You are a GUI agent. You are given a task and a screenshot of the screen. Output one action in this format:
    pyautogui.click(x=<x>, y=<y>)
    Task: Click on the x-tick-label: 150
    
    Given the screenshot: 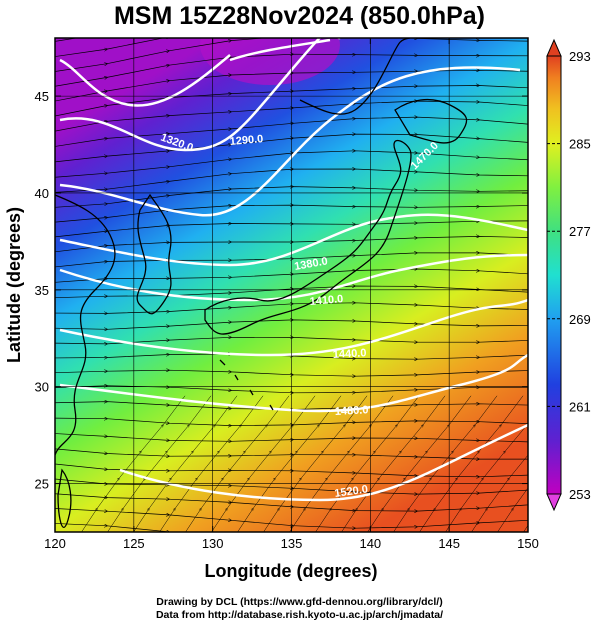 What is the action you would take?
    pyautogui.click(x=528, y=543)
    